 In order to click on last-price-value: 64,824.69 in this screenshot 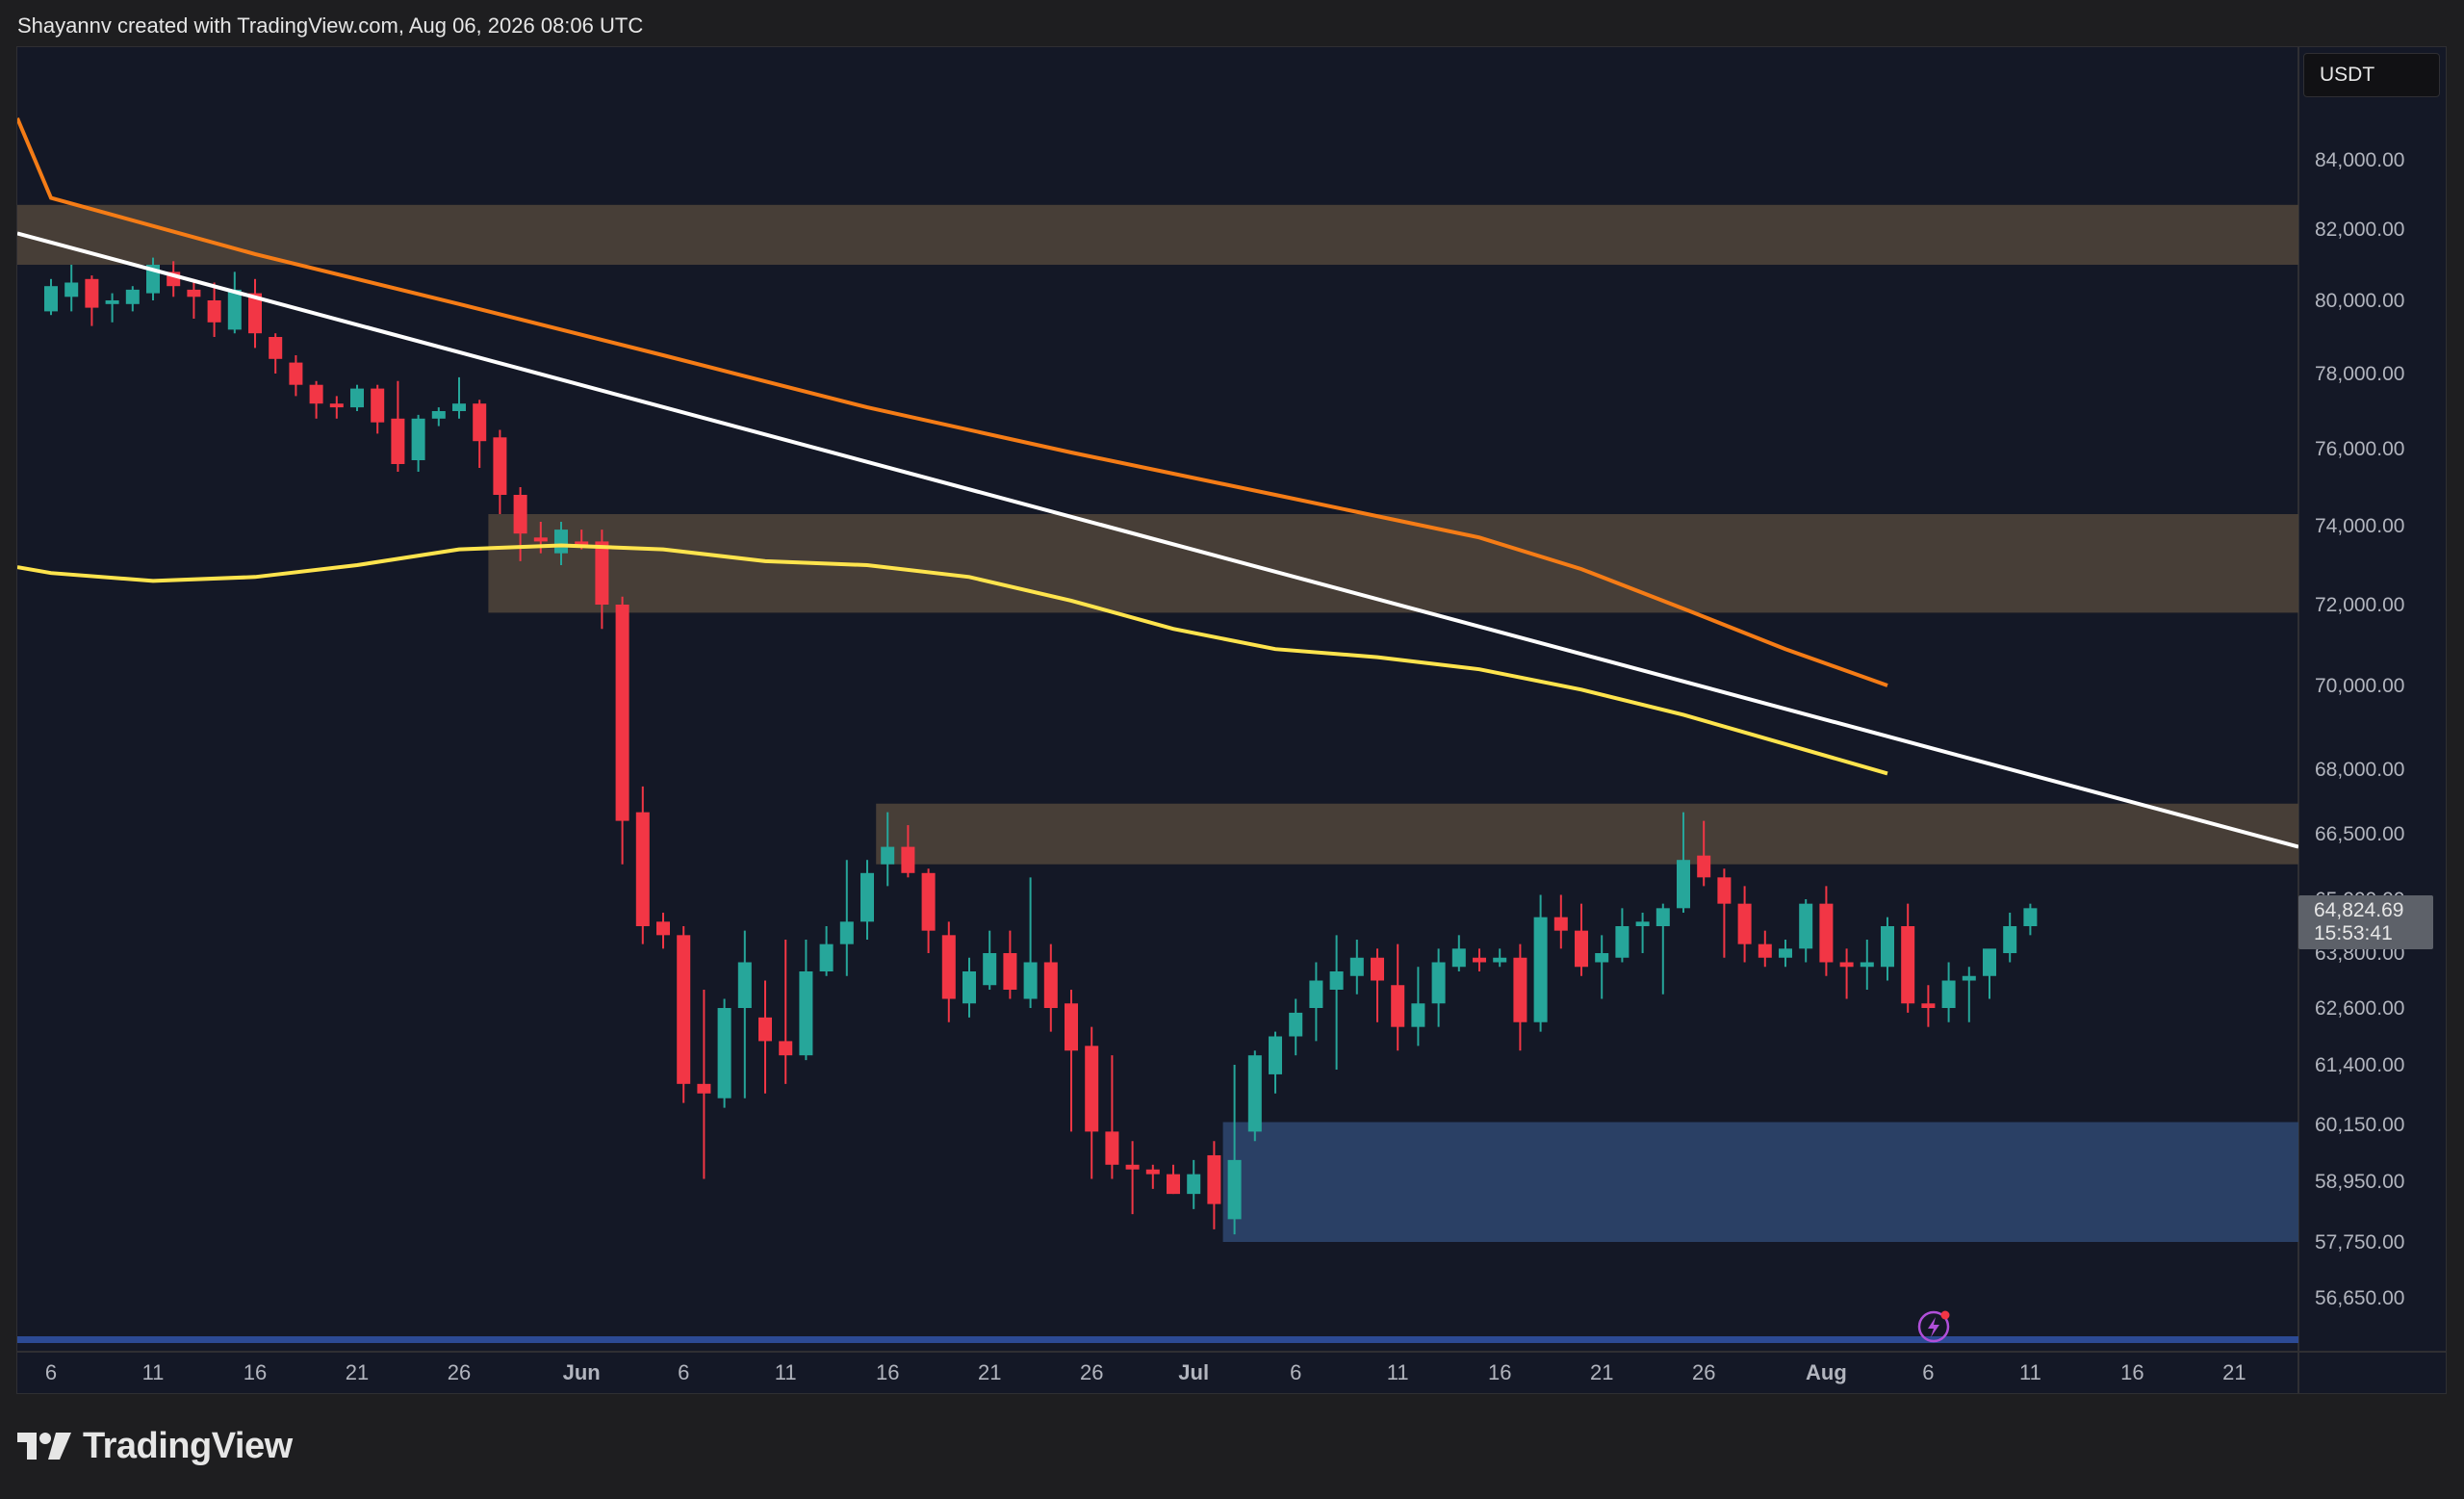, I will do `click(2359, 910)`.